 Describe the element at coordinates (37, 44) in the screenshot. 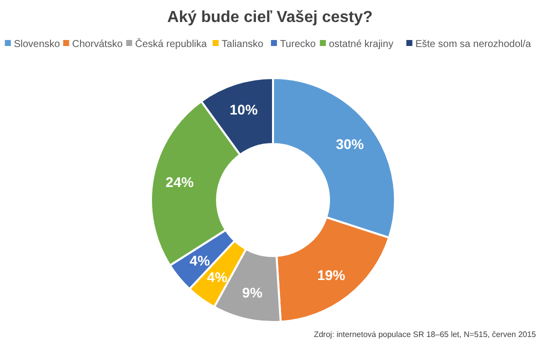

I see `legend-label: Slovensko` at that location.